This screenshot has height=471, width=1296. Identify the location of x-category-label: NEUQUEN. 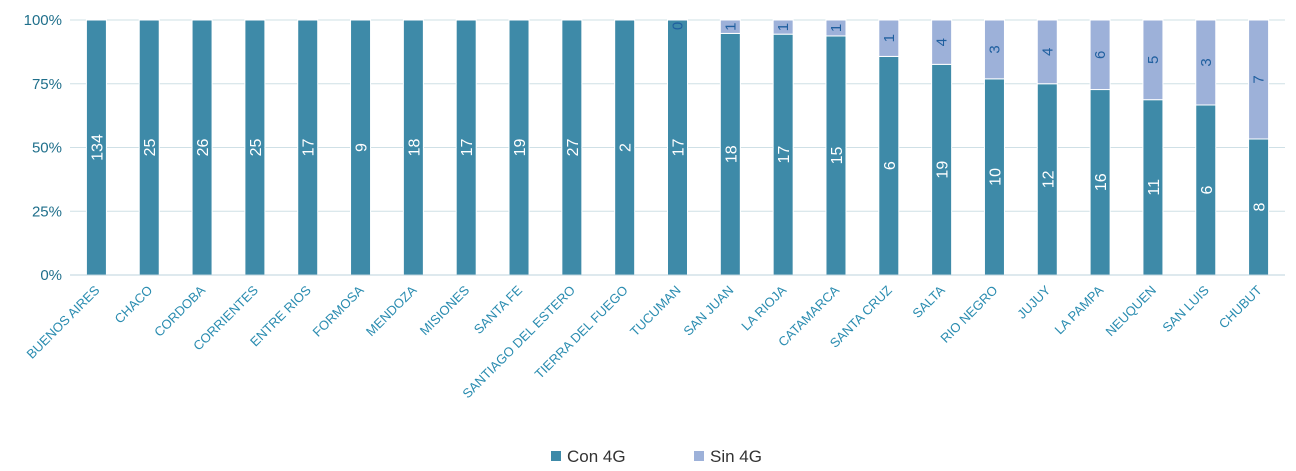
(1130, 311).